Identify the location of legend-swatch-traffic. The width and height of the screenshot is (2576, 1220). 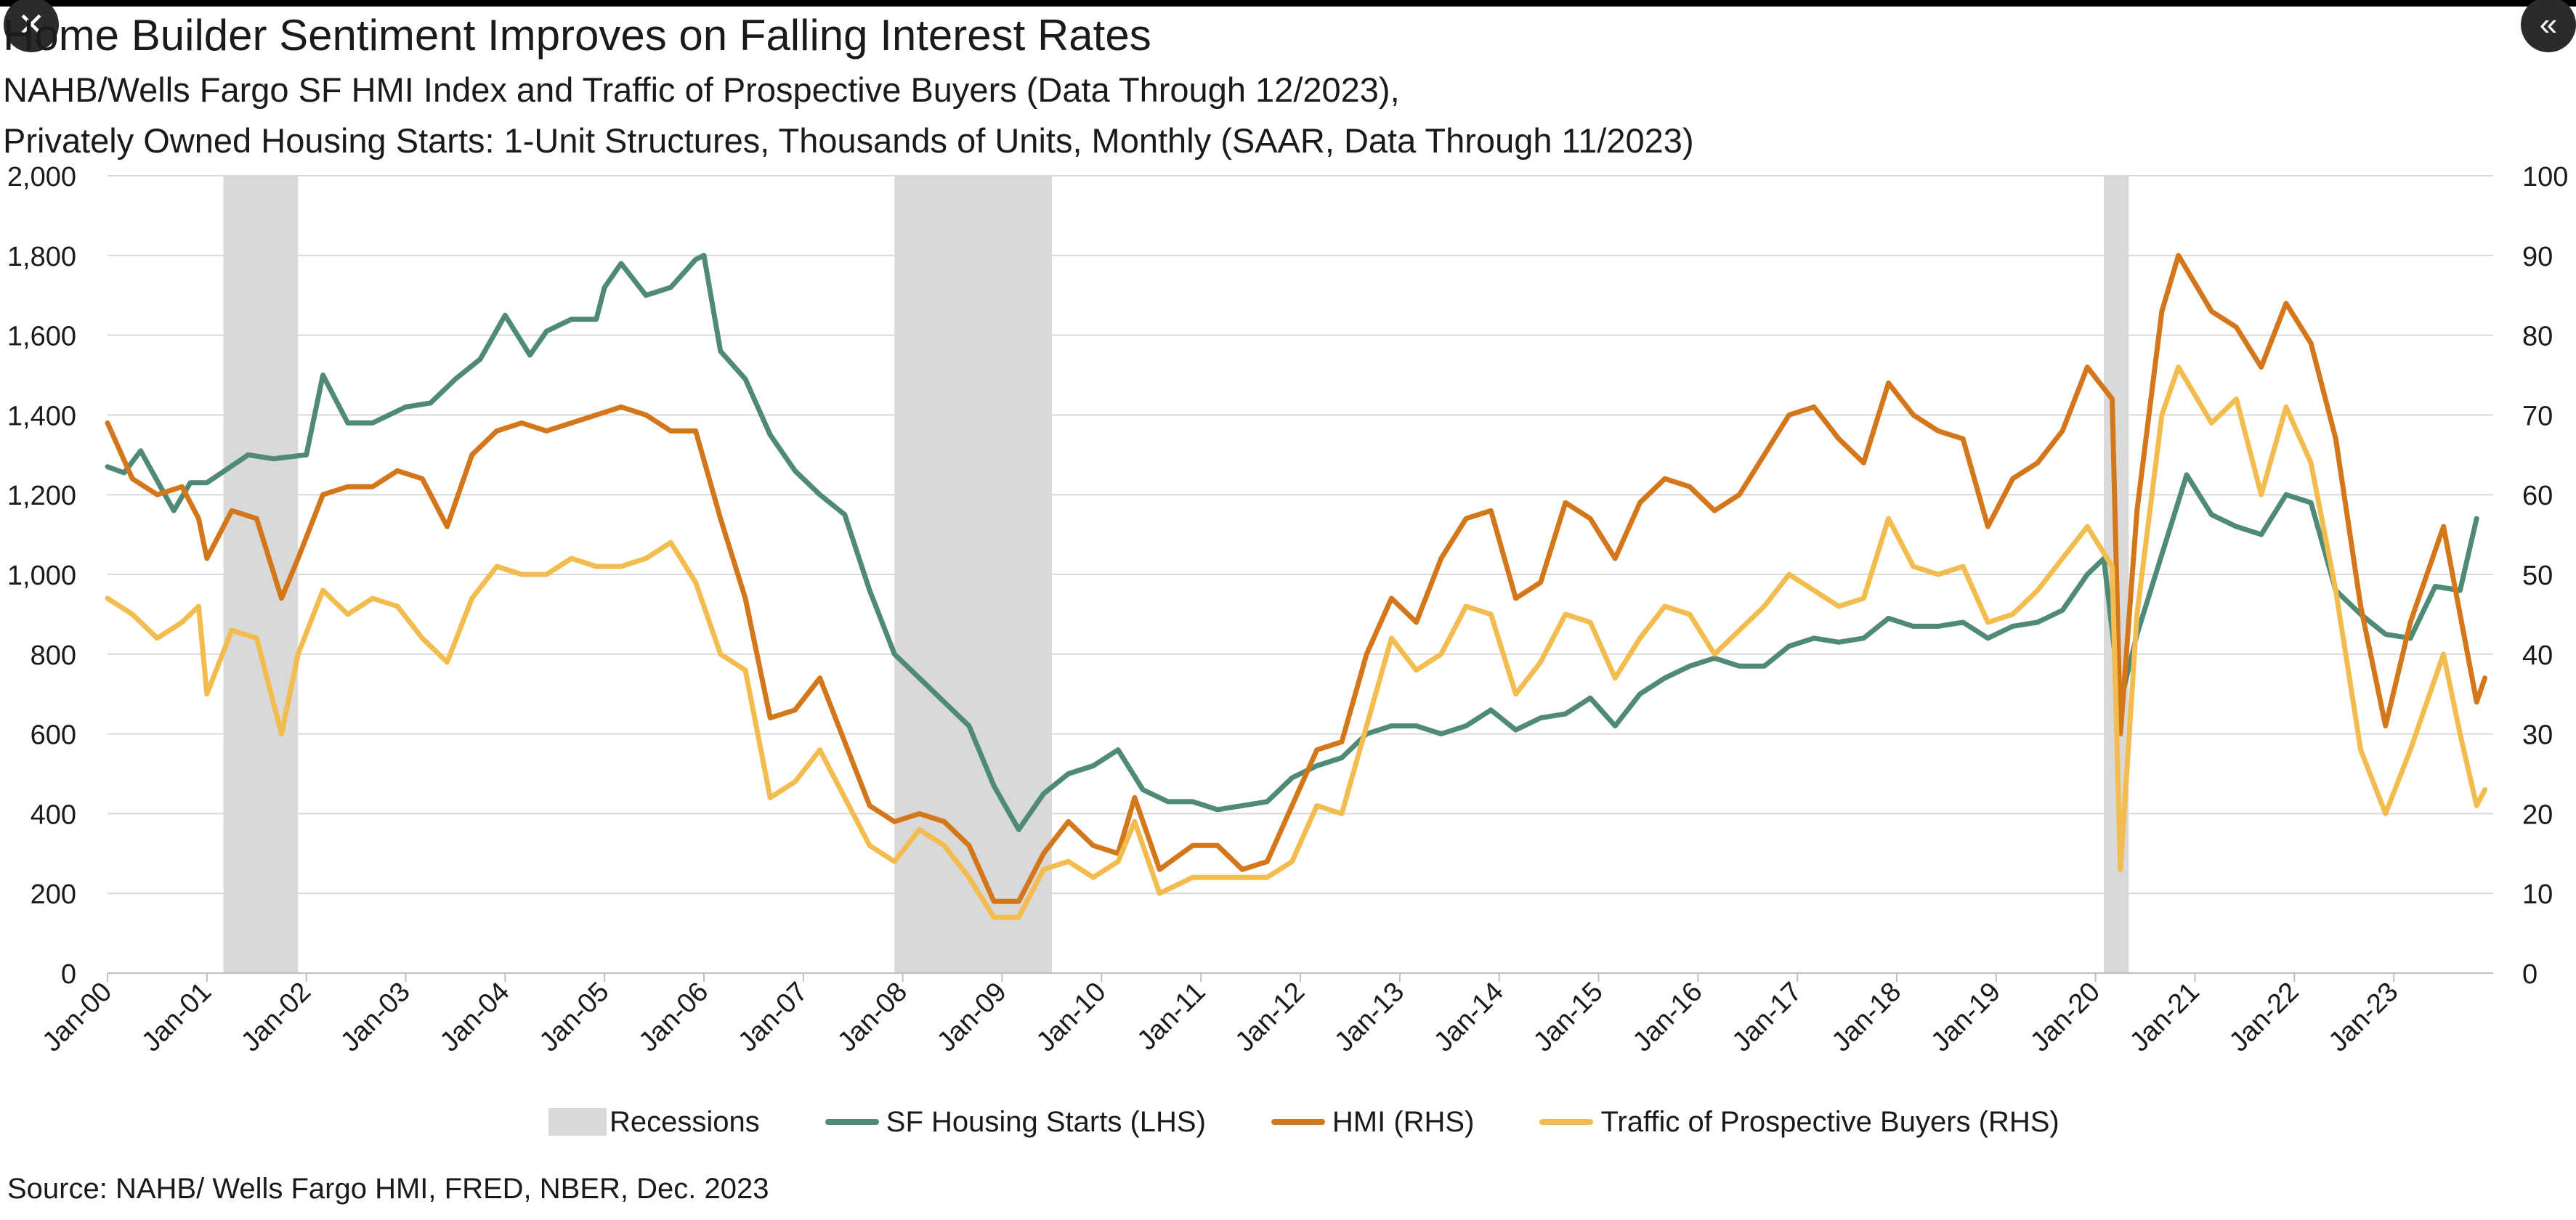
(1567, 1122).